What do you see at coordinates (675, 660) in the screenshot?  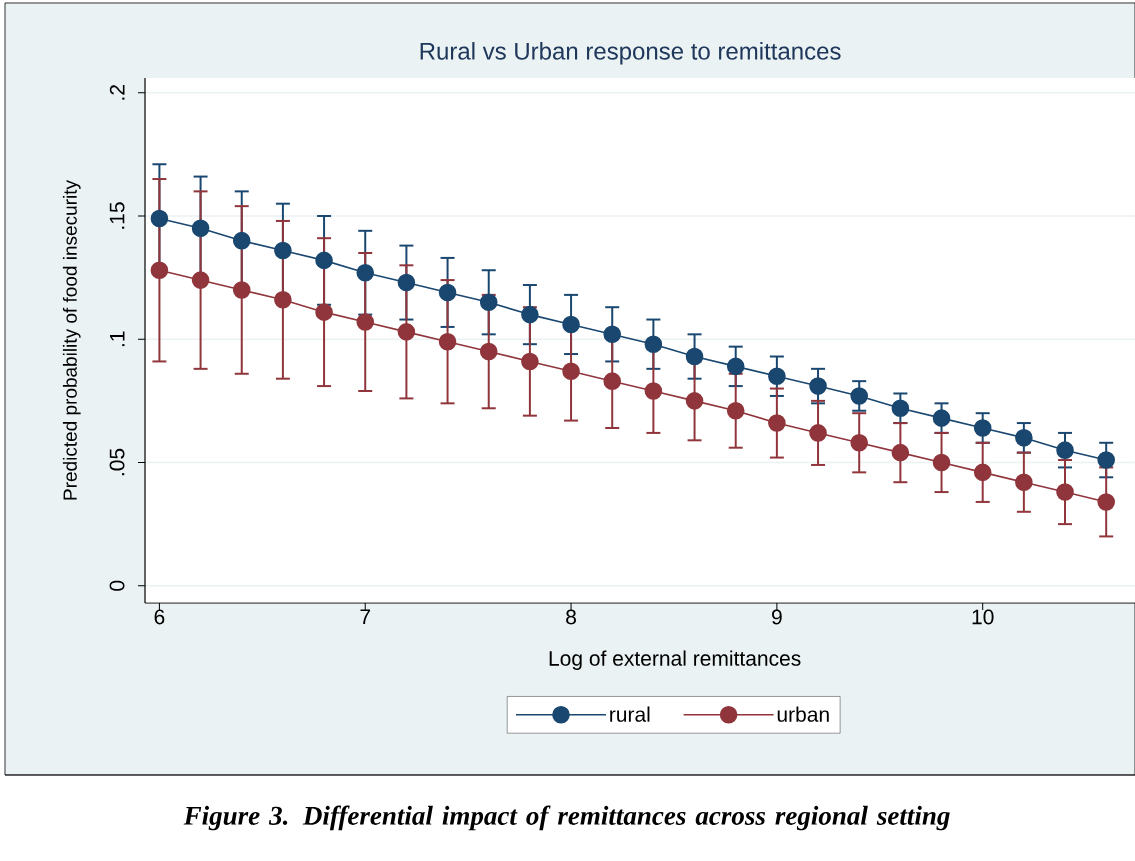 I see `x-axis-title: Log of external remittances` at bounding box center [675, 660].